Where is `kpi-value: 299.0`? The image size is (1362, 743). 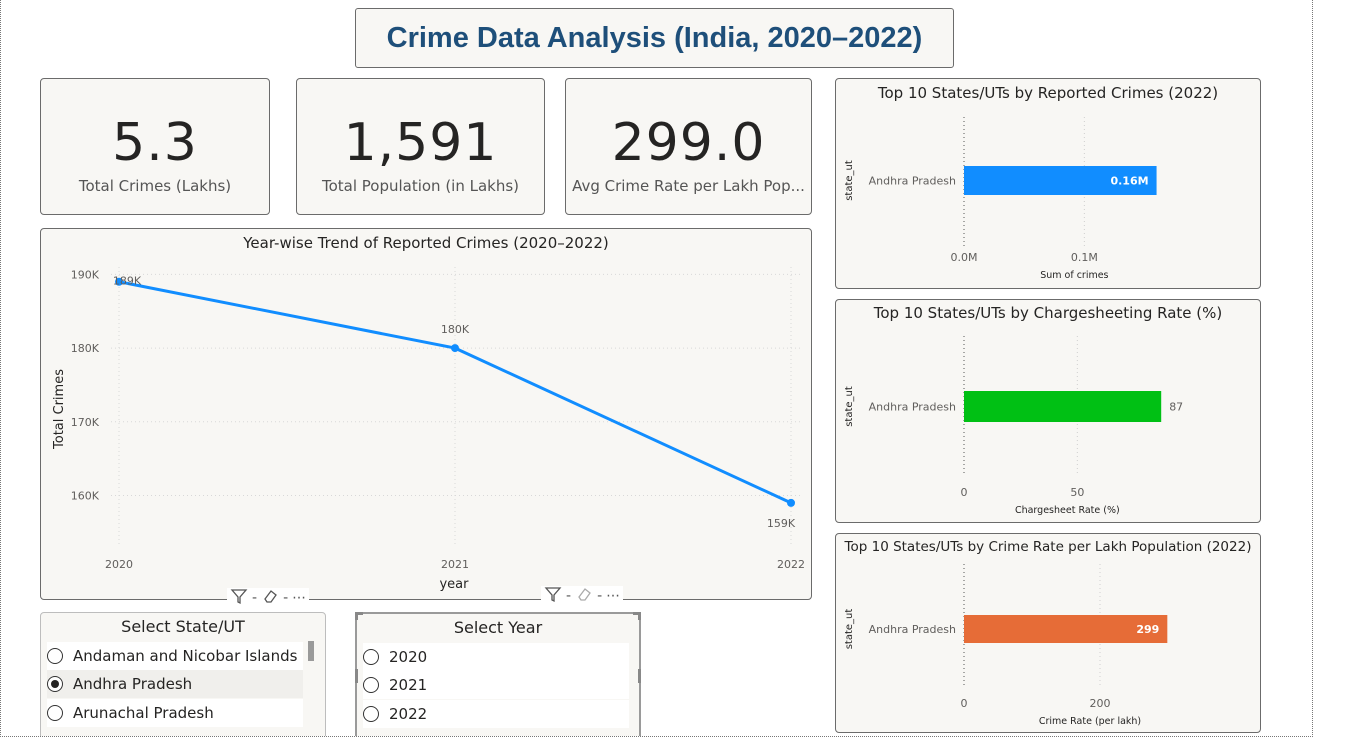
kpi-value: 299.0 is located at coordinates (688, 143).